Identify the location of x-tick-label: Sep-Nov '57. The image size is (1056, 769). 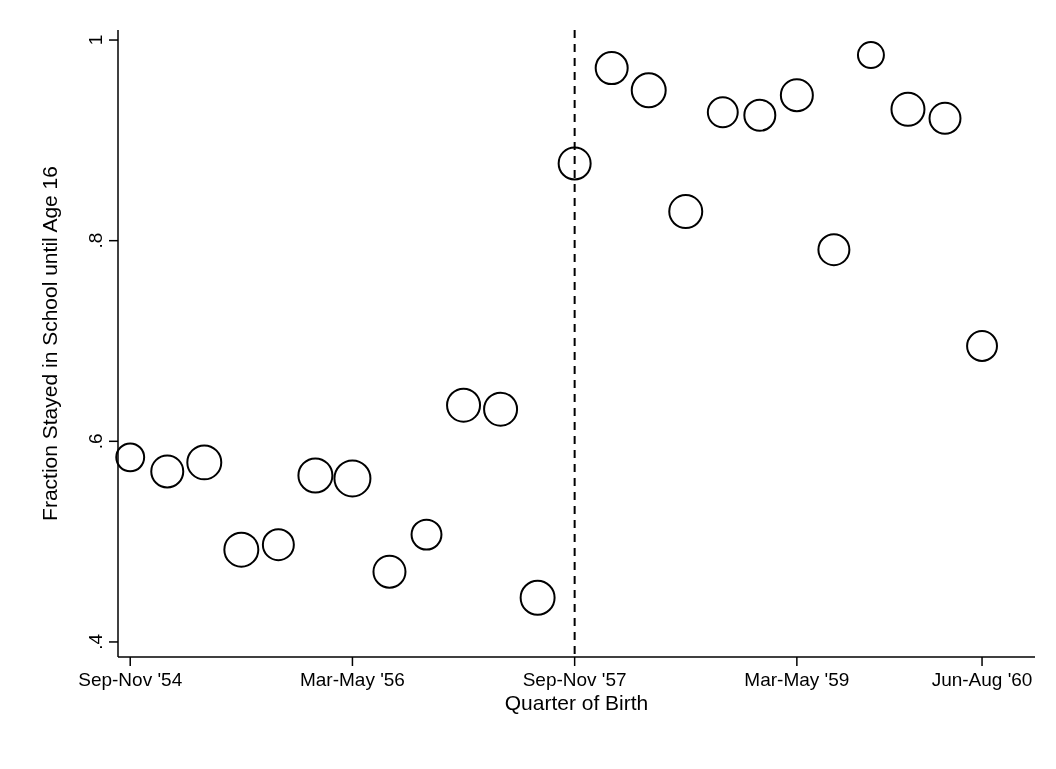
(574, 679).